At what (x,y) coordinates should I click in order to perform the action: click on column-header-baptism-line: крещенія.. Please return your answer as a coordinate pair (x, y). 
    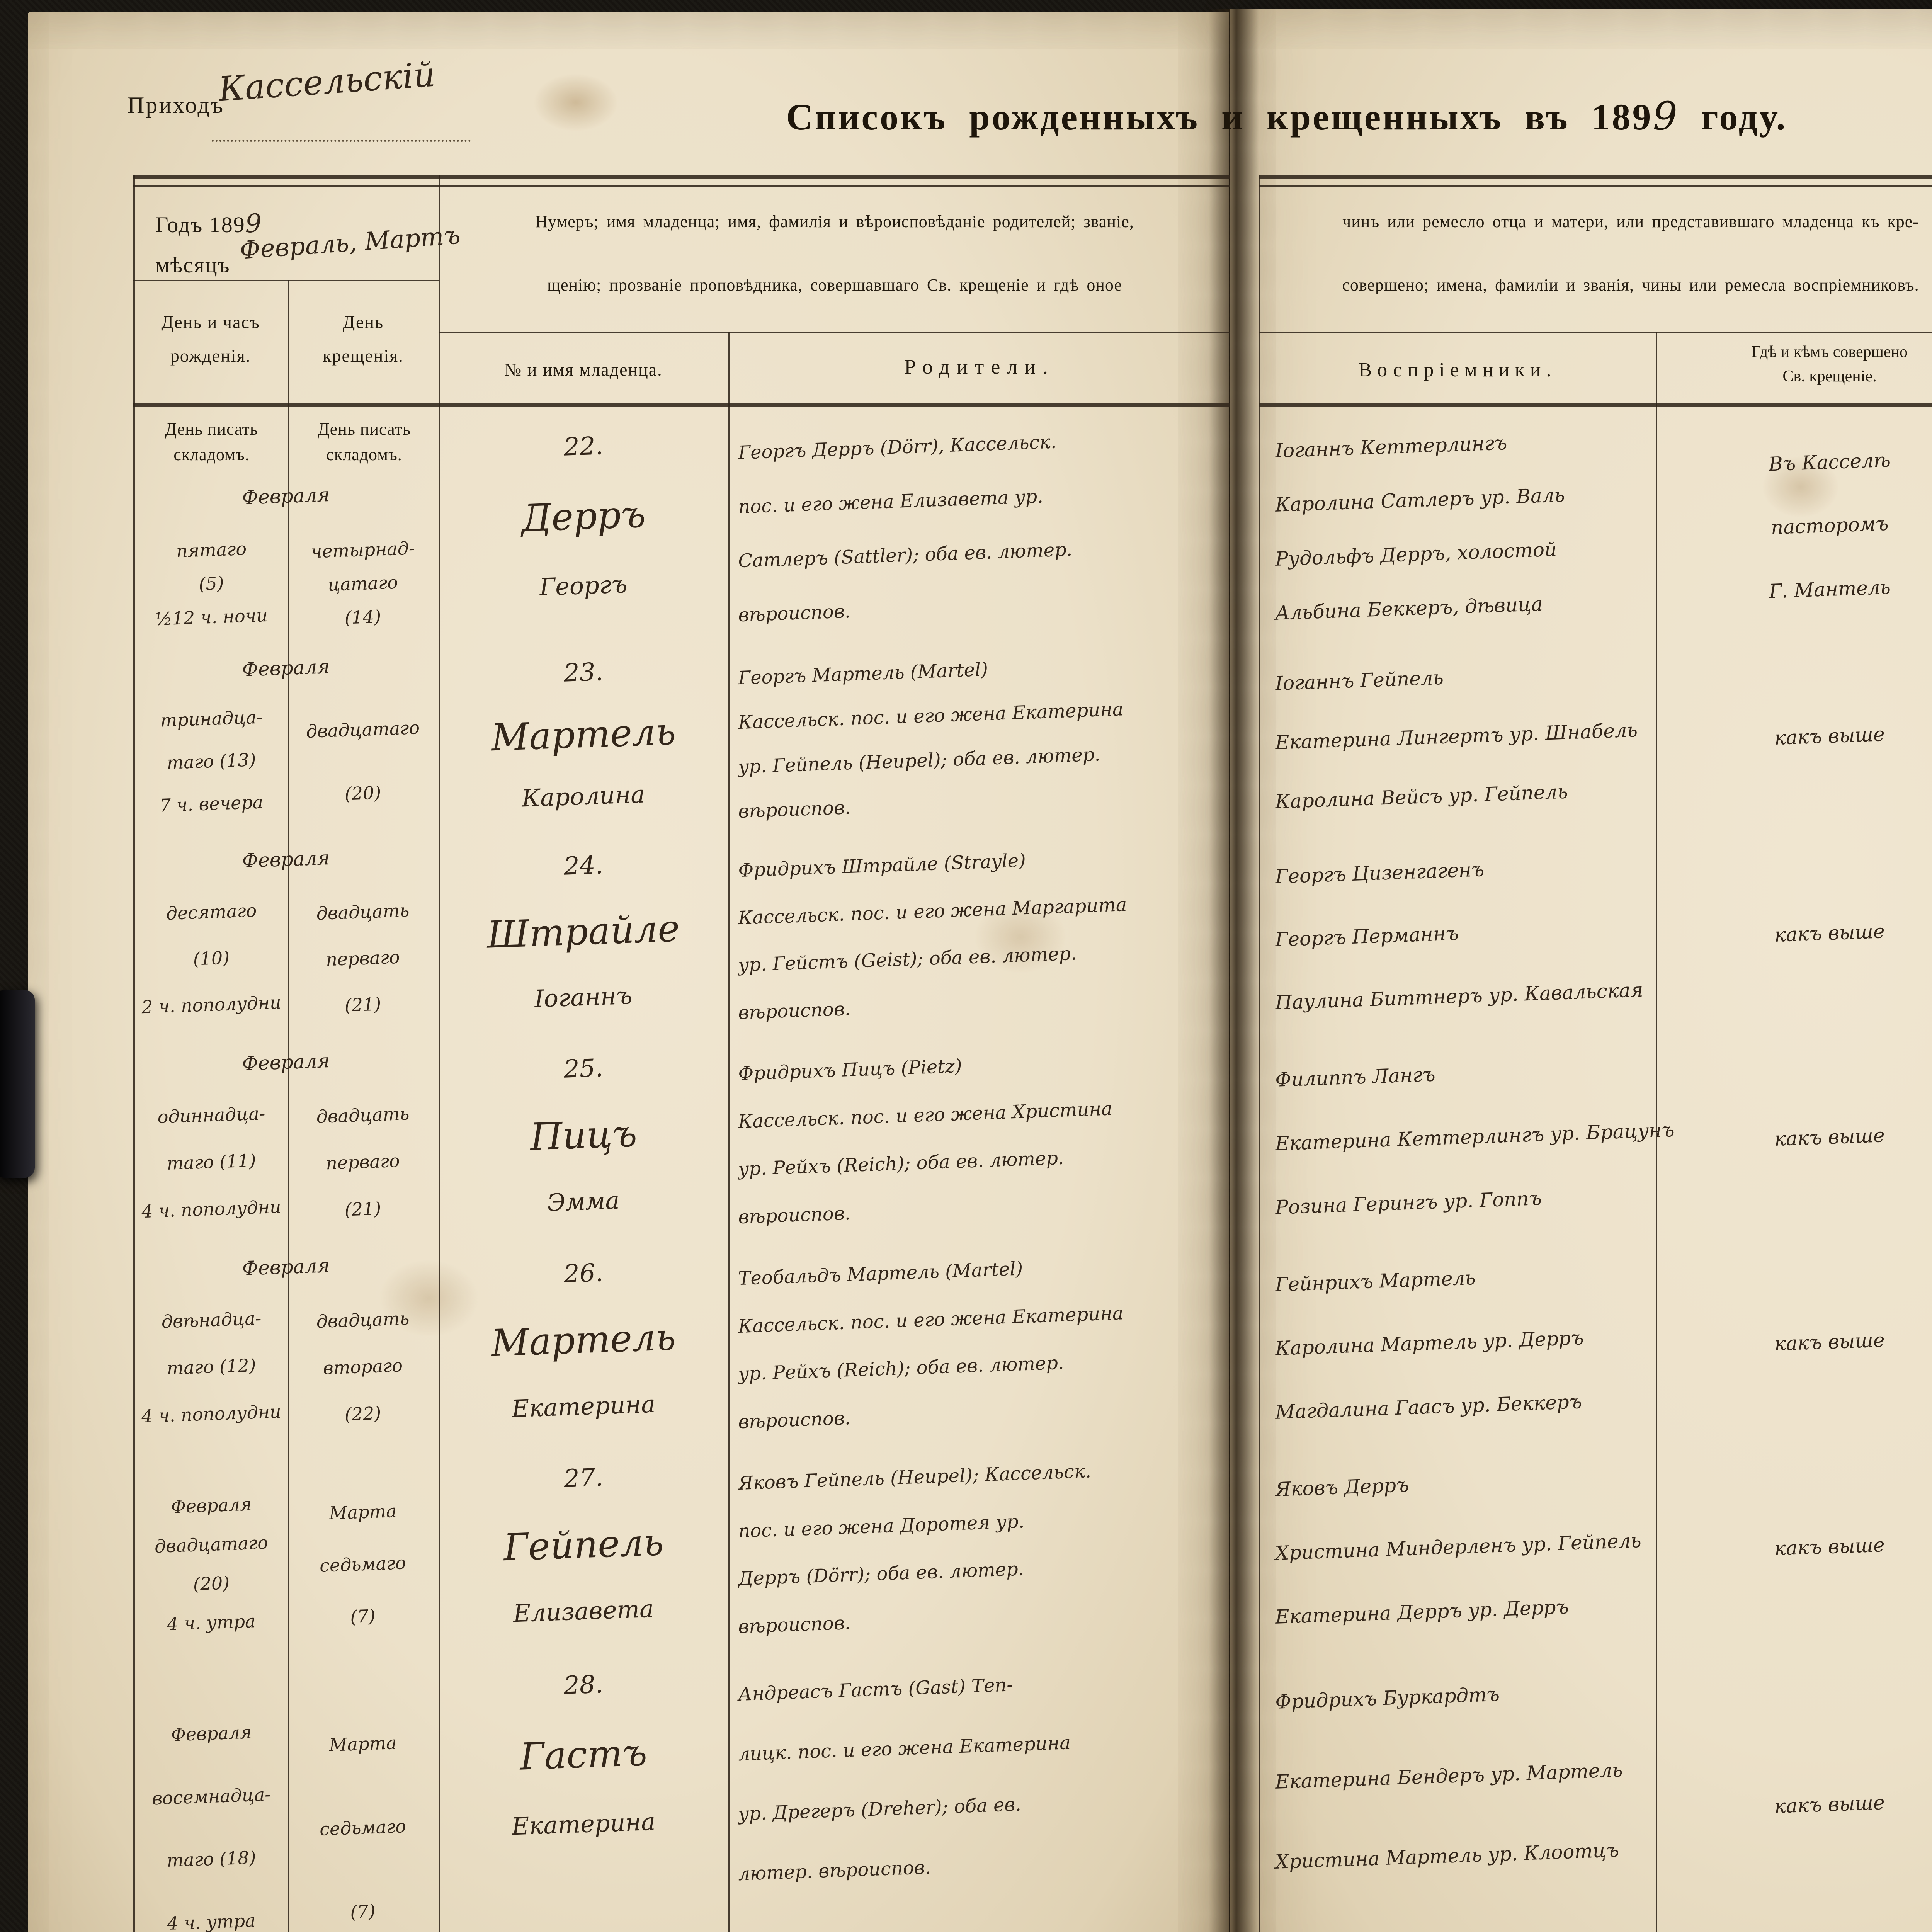
    Looking at the image, I should click on (364, 355).